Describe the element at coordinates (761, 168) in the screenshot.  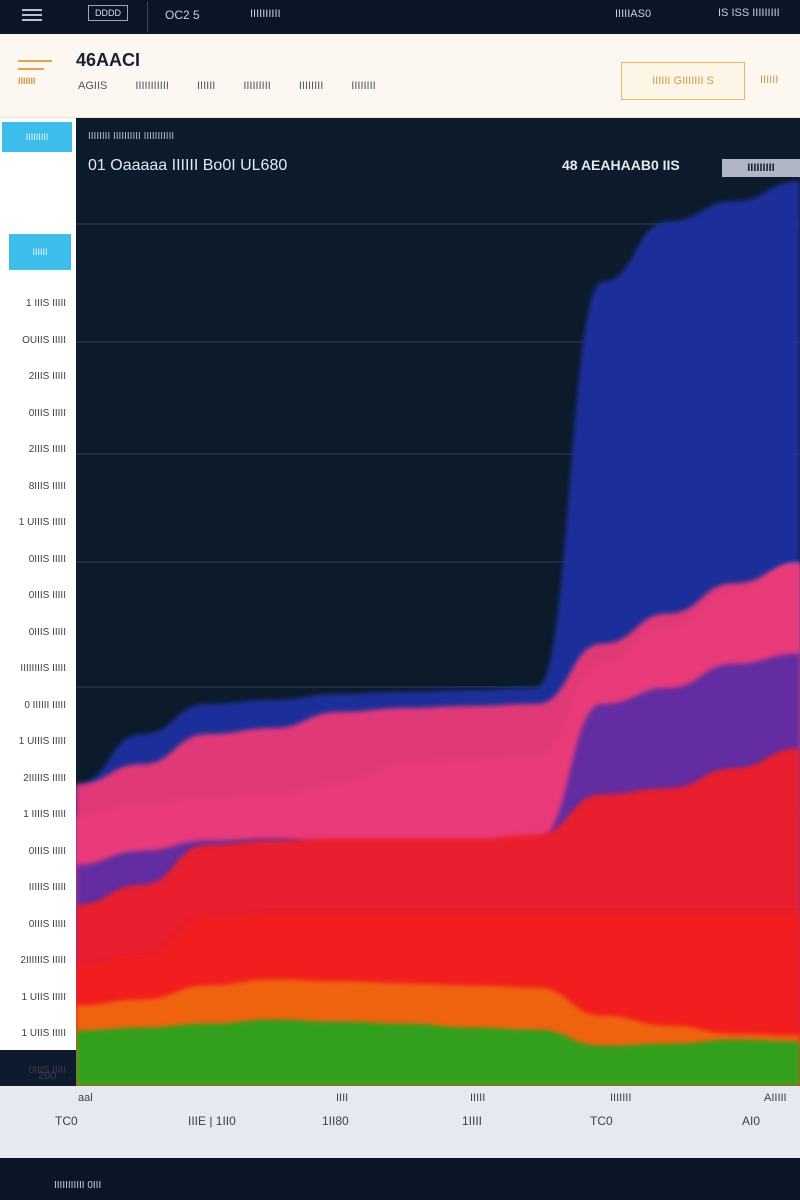
I see `legend-badge: IIIIIIIII` at that location.